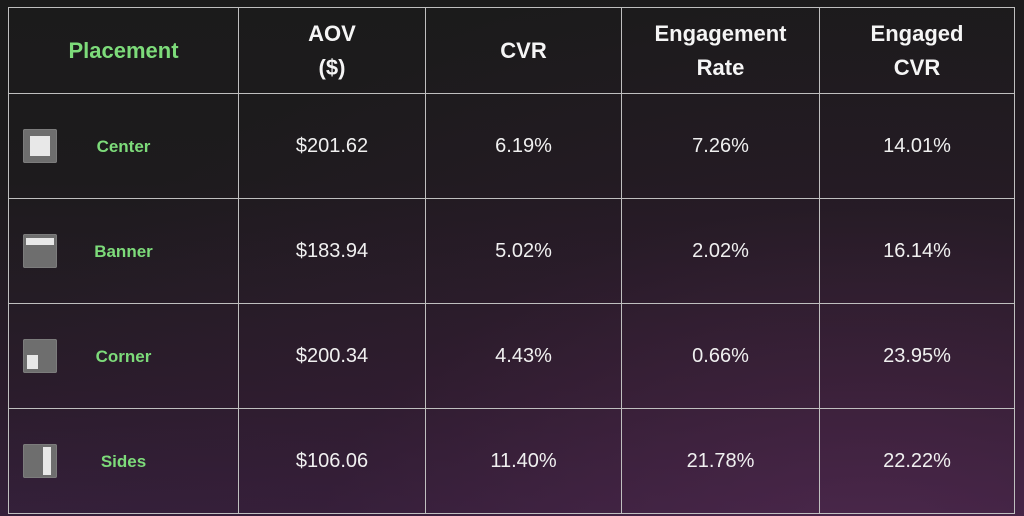  Describe the element at coordinates (40, 146) in the screenshot. I see `center-placement-icon` at that location.